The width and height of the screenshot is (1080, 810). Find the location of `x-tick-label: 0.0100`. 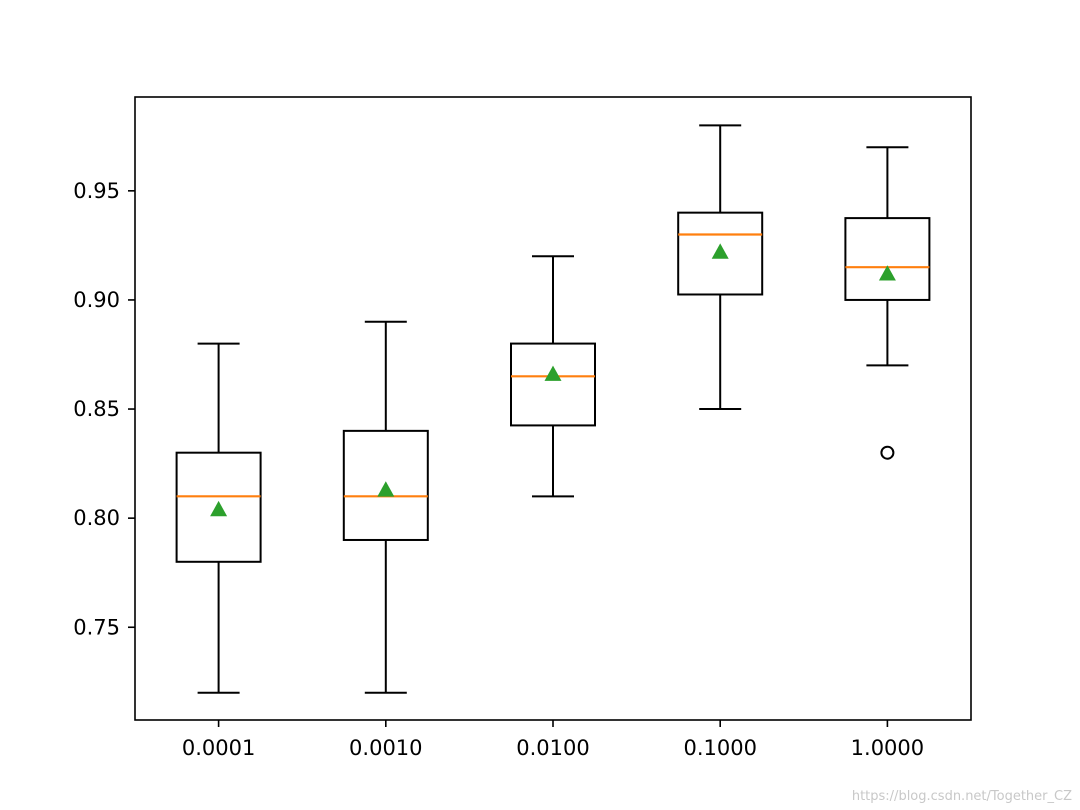

x-tick-label: 0.0100 is located at coordinates (552, 748).